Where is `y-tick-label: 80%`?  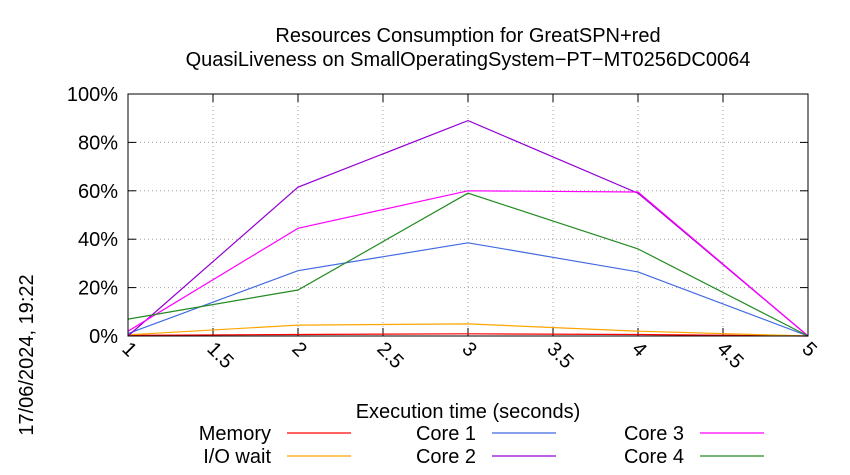 y-tick-label: 80% is located at coordinates (98, 143).